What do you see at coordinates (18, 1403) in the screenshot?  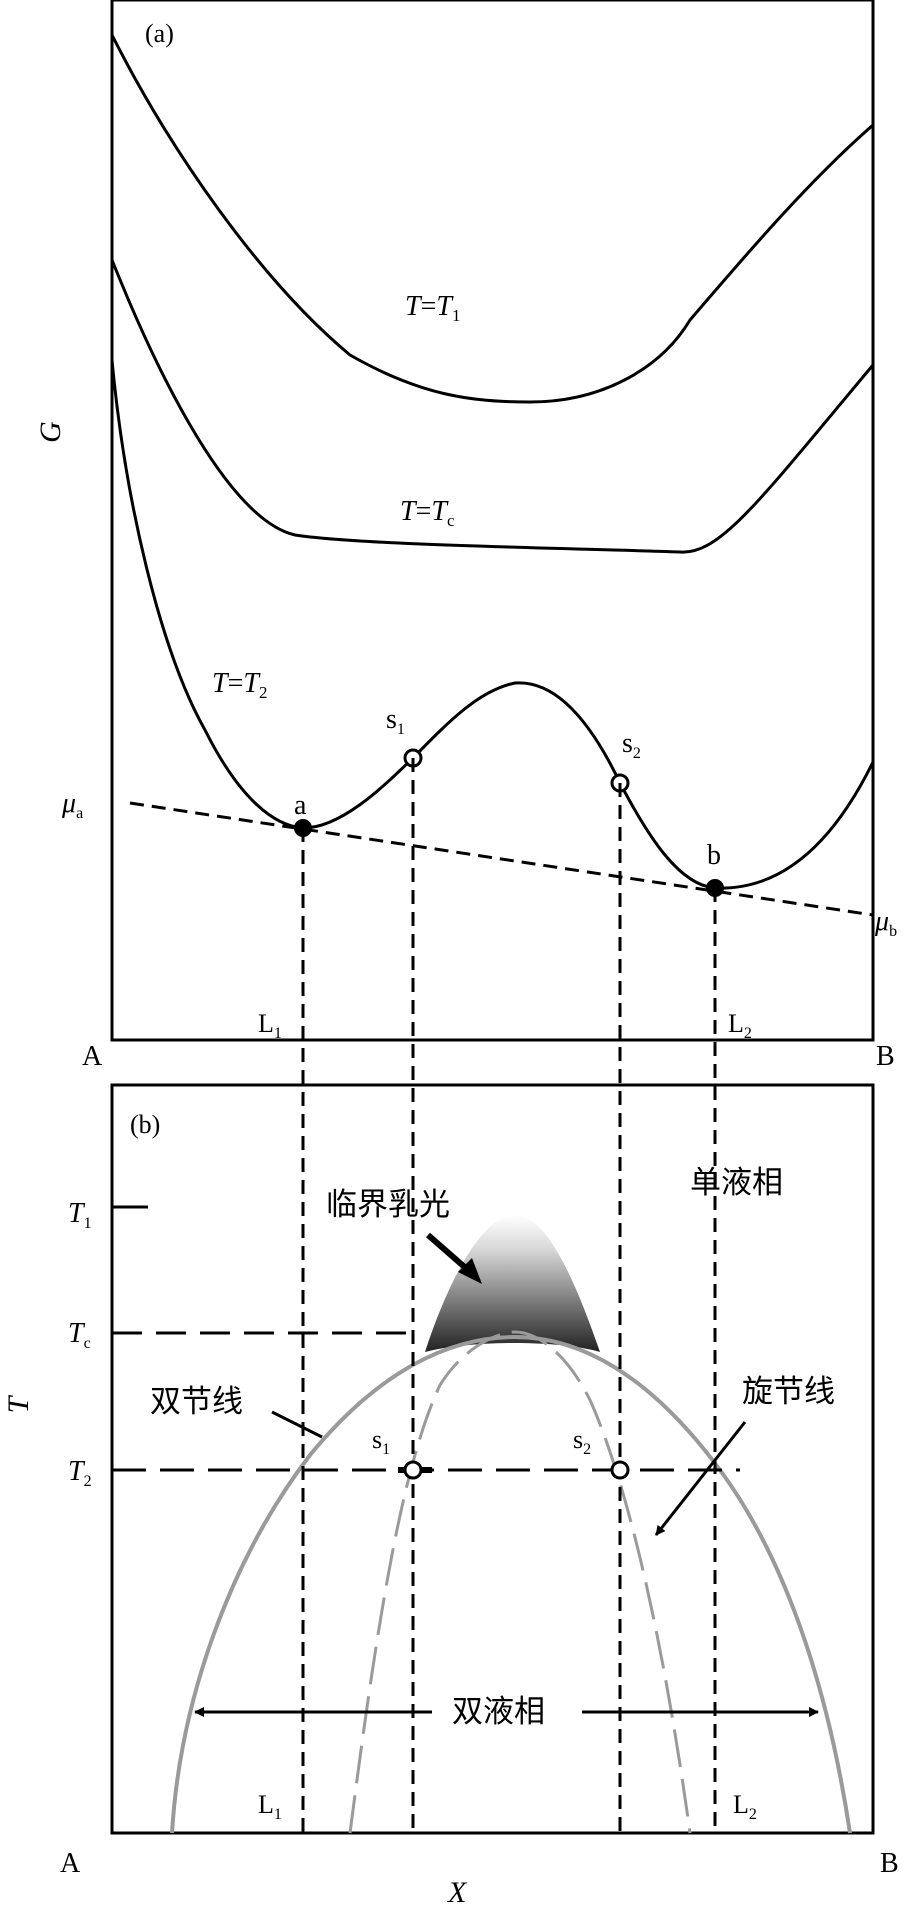 I see `t-axis-label: T` at bounding box center [18, 1403].